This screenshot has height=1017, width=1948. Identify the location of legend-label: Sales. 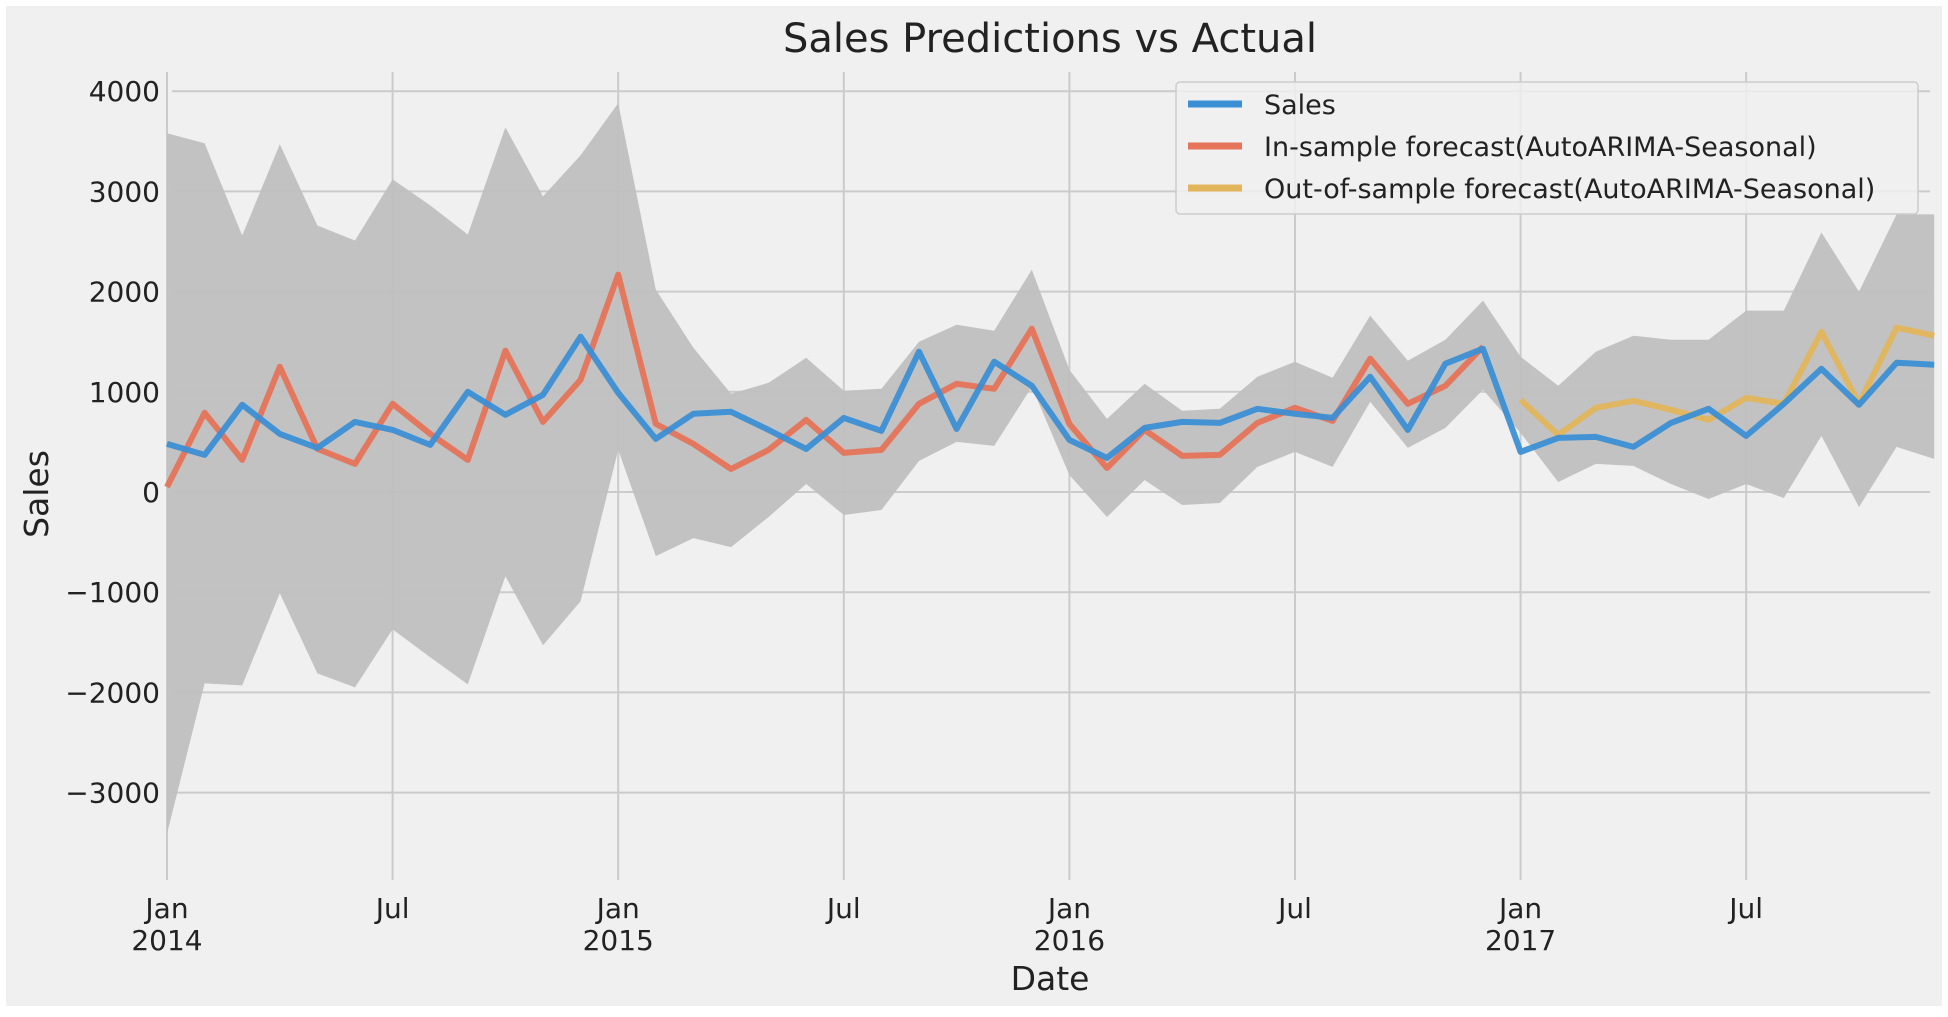
(1300, 105).